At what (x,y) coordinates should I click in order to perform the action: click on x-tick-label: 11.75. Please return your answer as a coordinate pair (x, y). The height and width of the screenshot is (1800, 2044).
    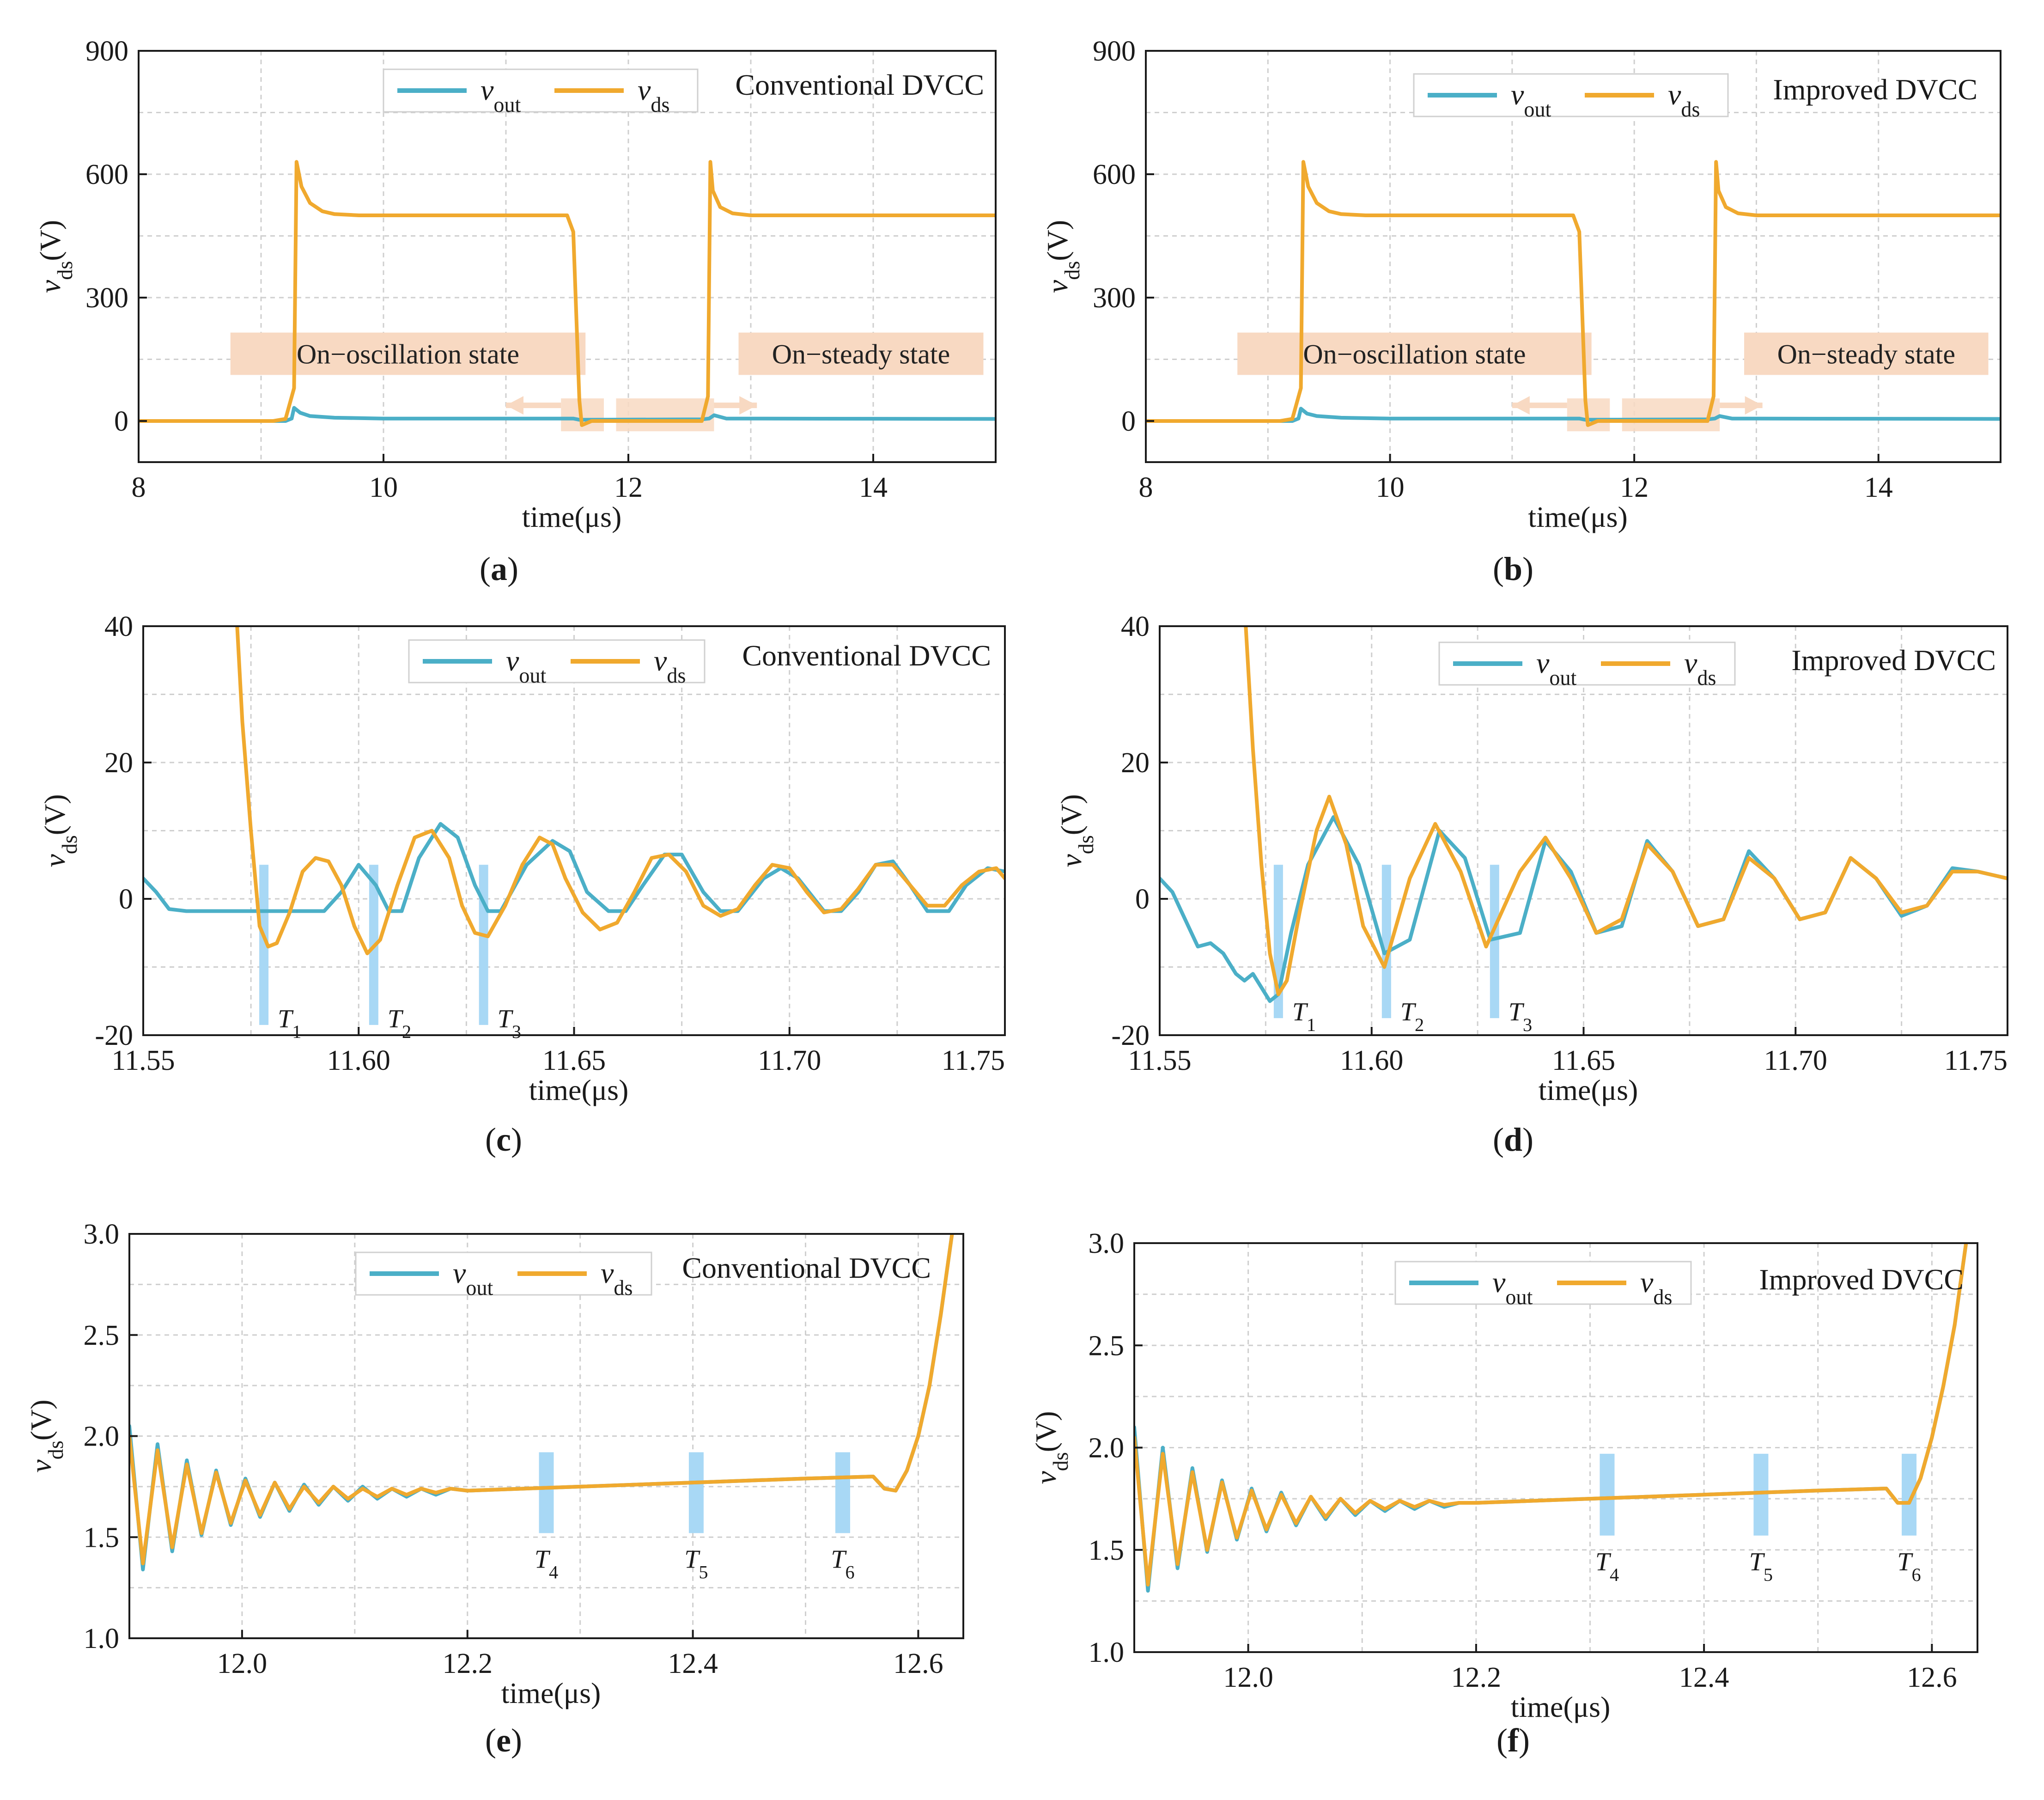
    Looking at the image, I should click on (1976, 1060).